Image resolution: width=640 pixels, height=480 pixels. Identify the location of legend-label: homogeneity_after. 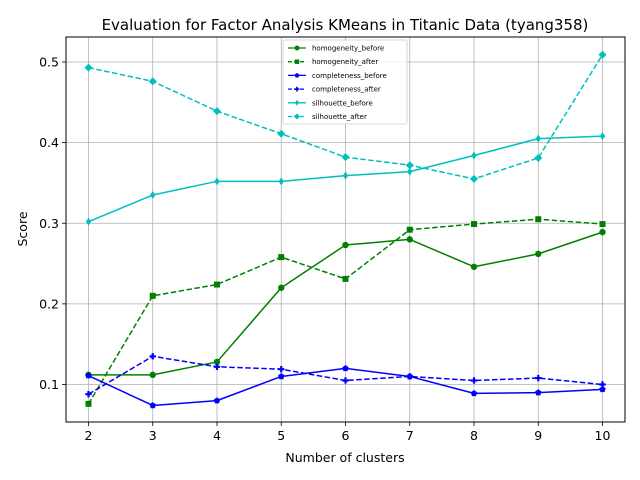
(345, 62).